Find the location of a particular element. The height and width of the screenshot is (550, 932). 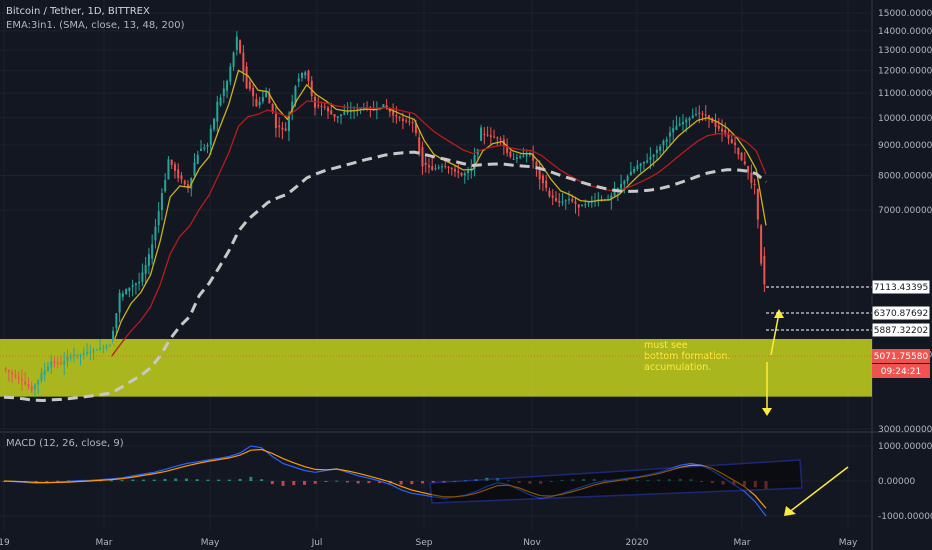

last-price-tag: 5071.75580 is located at coordinates (901, 357).